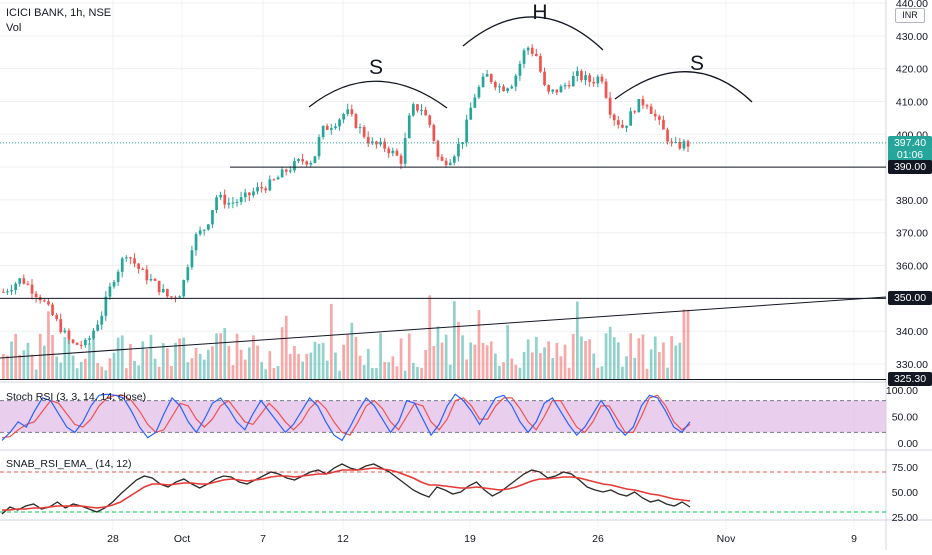 The height and width of the screenshot is (555, 932). I want to click on price-badge: 397.40, so click(910, 142).